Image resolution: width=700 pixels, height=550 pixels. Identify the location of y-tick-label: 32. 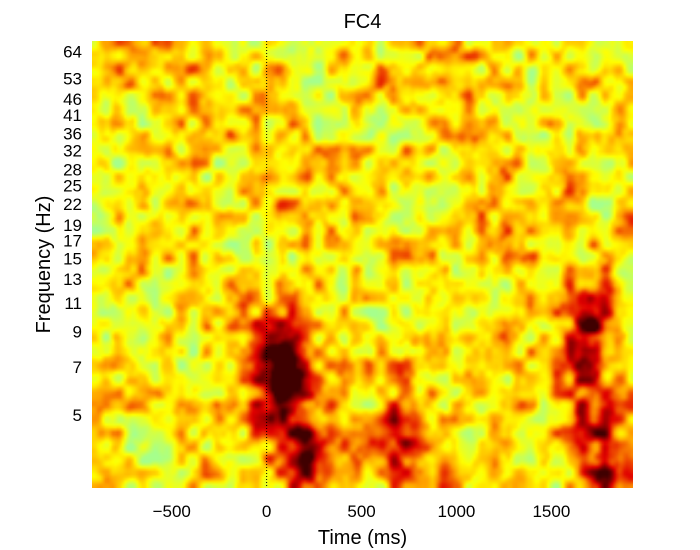
(72, 151).